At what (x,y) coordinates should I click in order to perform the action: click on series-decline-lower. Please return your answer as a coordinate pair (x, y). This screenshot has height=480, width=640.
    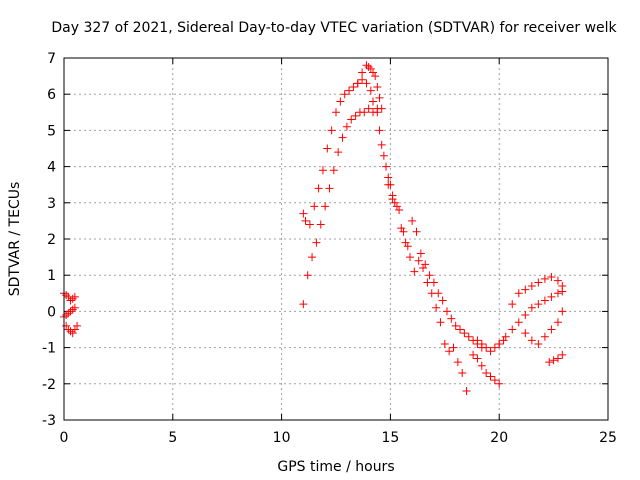
    Looking at the image, I should click on (427, 288).